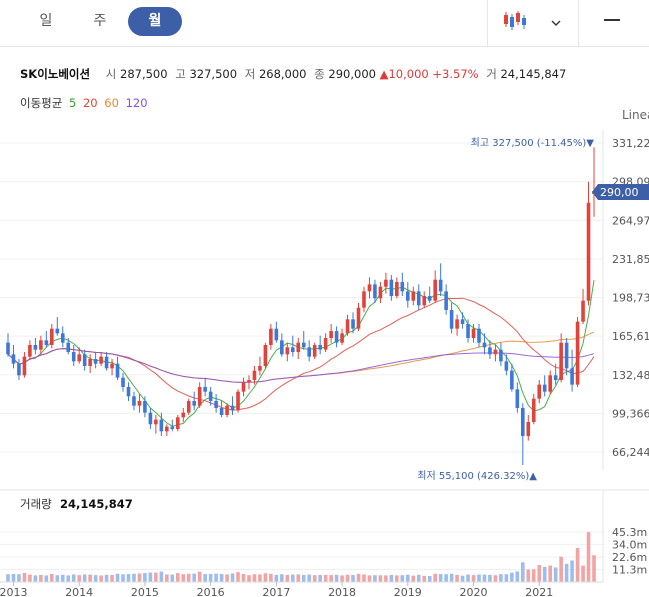 Image resolution: width=649 pixels, height=597 pixels. Describe the element at coordinates (46, 21) in the screenshot. I see `tab-daily: 일` at that location.